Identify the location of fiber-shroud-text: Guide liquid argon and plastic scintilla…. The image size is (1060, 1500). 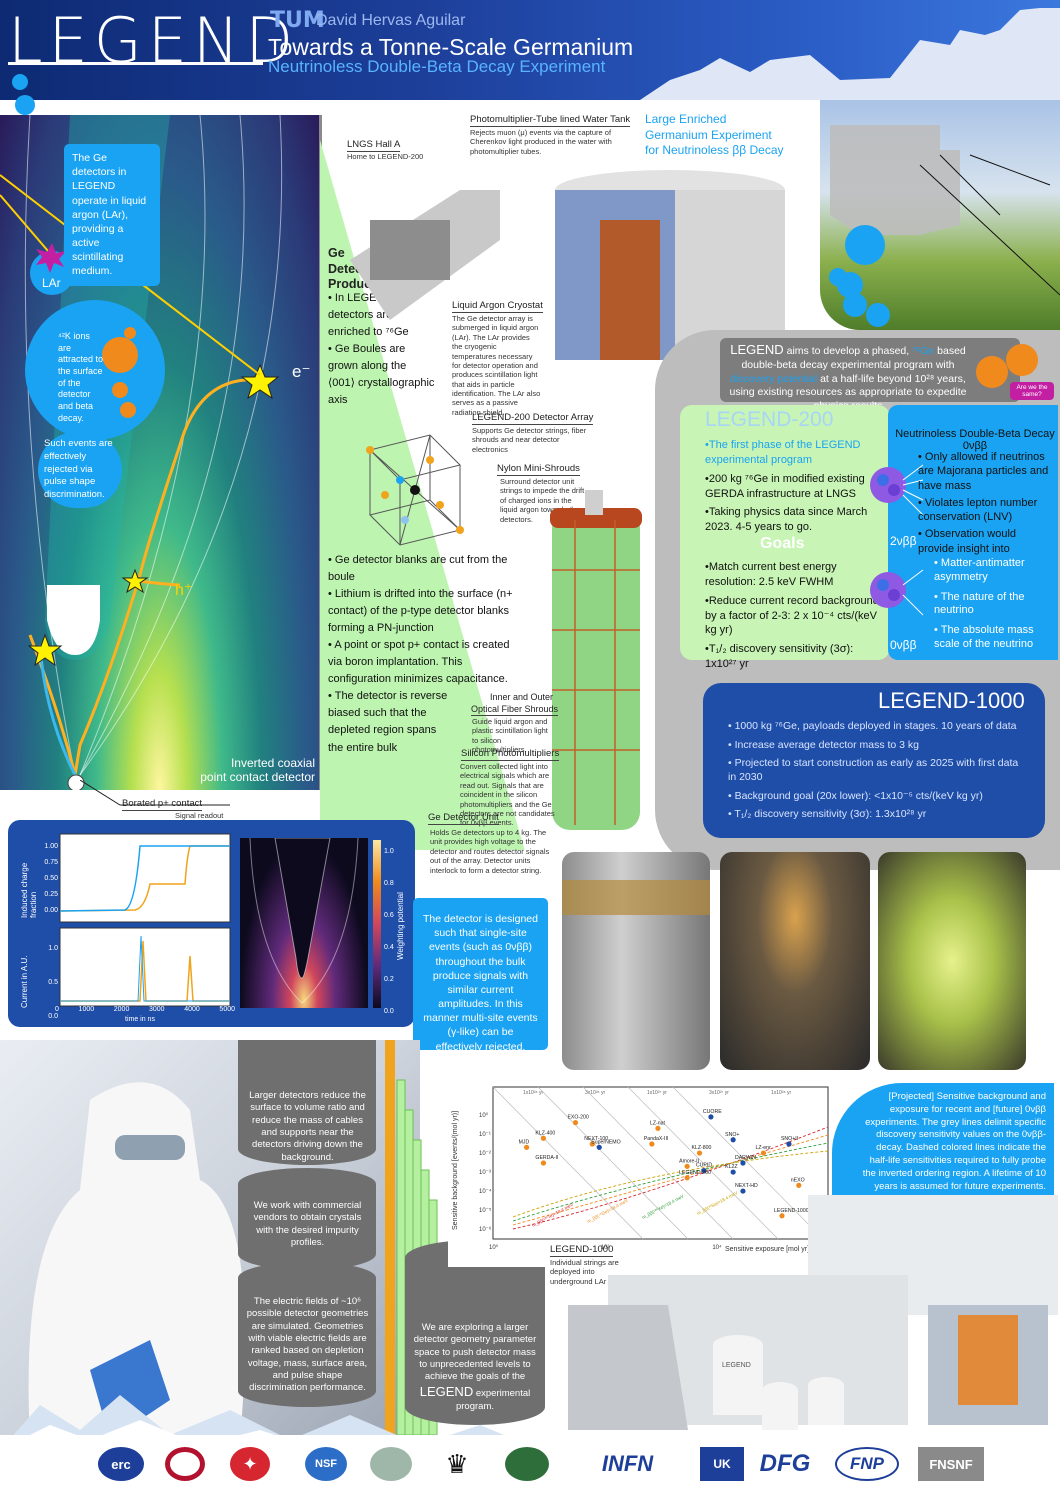
(510, 736).